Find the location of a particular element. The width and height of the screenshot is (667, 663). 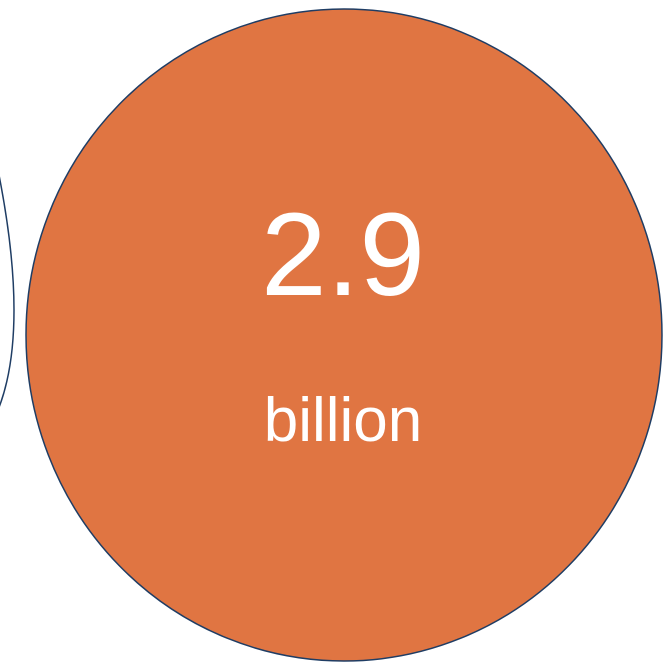

left-partial-bubble-outline is located at coordinates (7, 291).